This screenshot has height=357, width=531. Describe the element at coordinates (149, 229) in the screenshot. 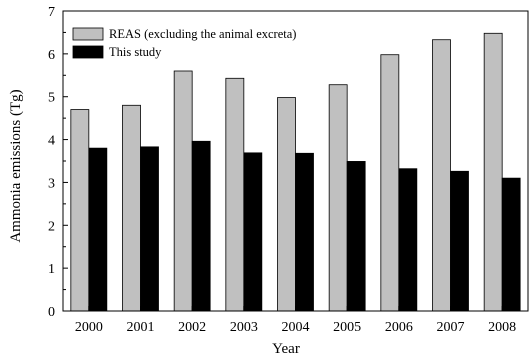

I see `bar-this-study-2001` at that location.